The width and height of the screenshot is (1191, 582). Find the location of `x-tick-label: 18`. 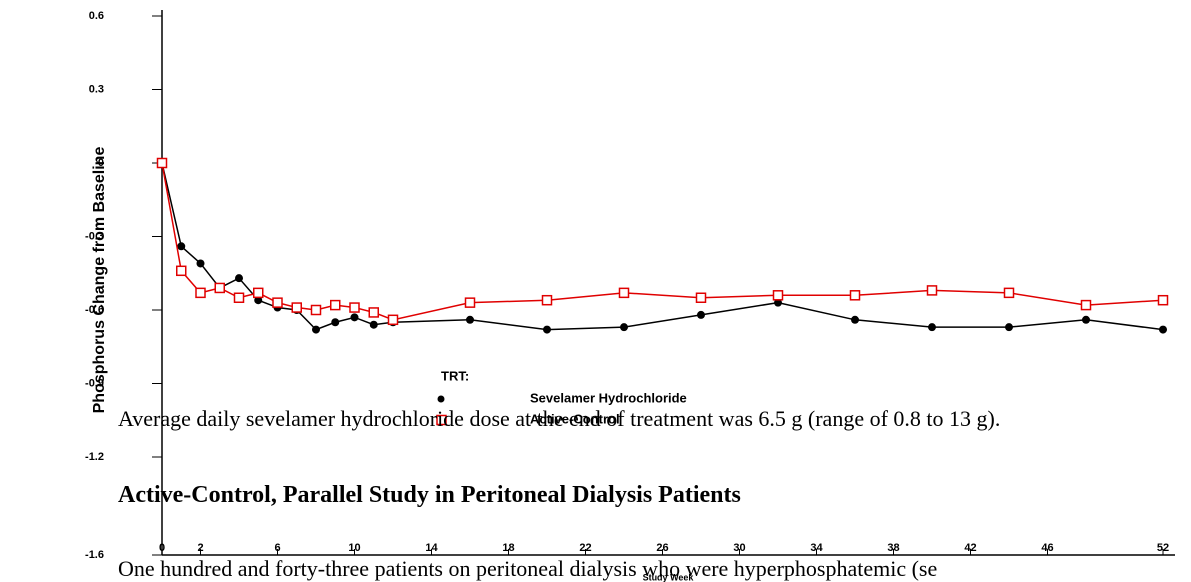

x-tick-label: 18 is located at coordinates (508, 548).